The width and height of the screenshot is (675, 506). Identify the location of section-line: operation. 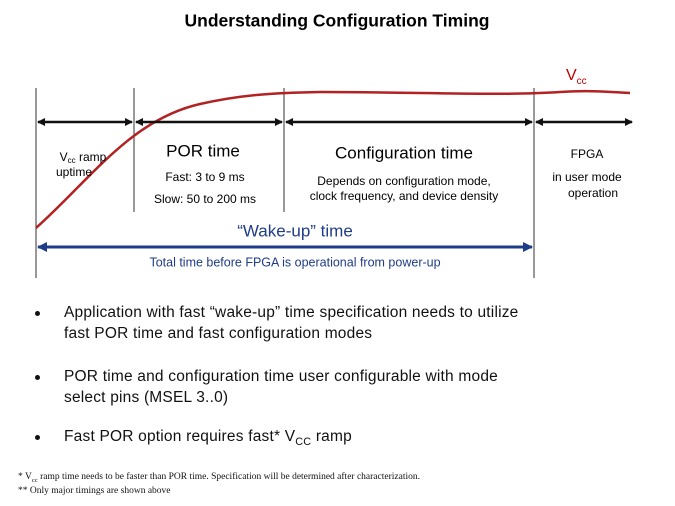
(593, 193).